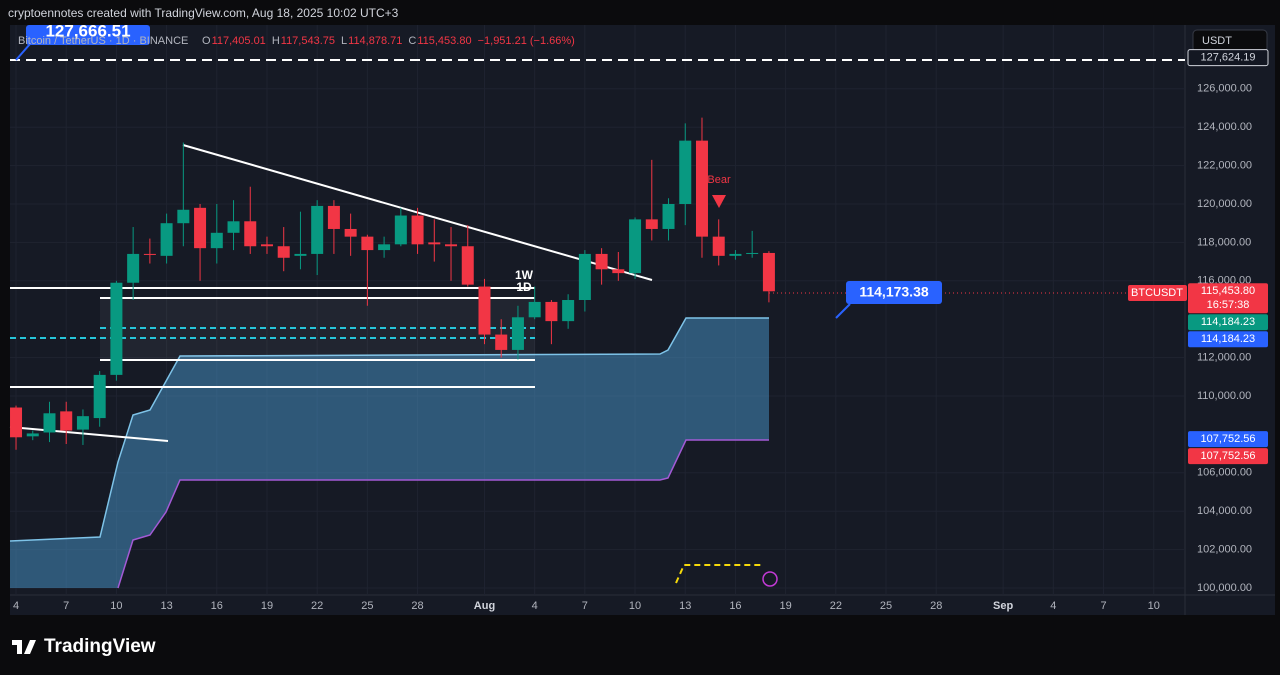 The image size is (1280, 675). What do you see at coordinates (719, 180) in the screenshot?
I see `bear-label: Bear` at bounding box center [719, 180].